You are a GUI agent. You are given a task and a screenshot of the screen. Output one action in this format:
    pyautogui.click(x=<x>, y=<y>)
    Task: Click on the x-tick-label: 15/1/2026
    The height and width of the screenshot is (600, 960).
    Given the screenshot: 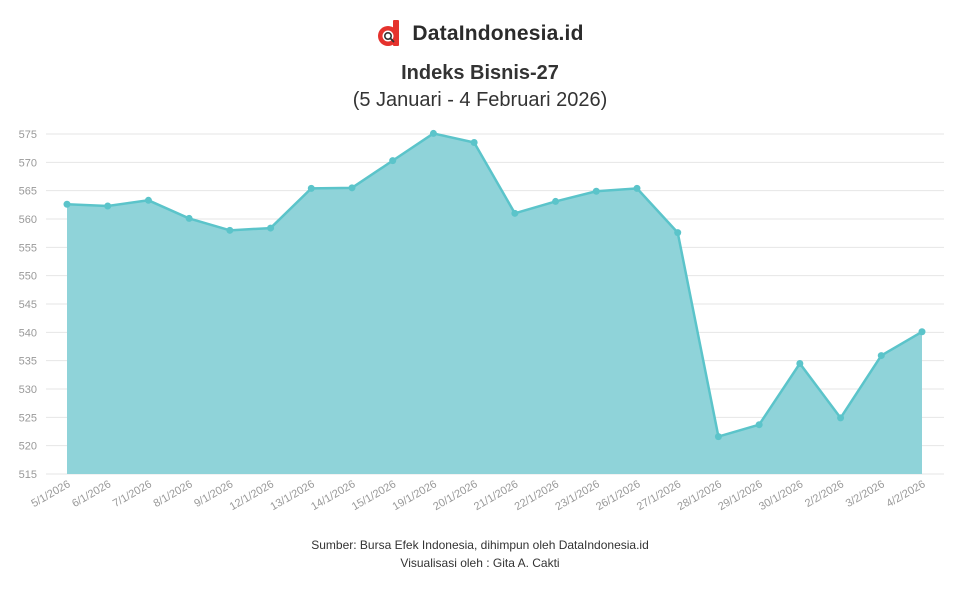 What is the action you would take?
    pyautogui.click(x=374, y=495)
    